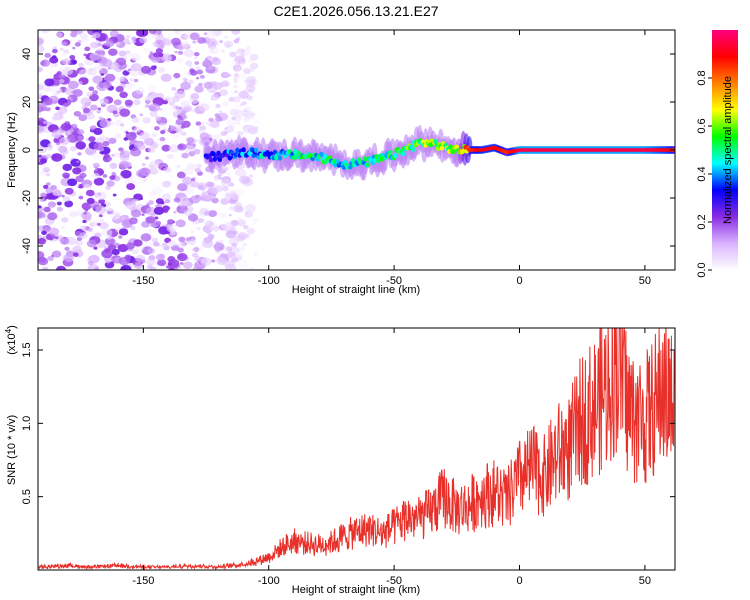  Describe the element at coordinates (27, 198) in the screenshot. I see `spectrogram-y-tick-label: -20` at that location.